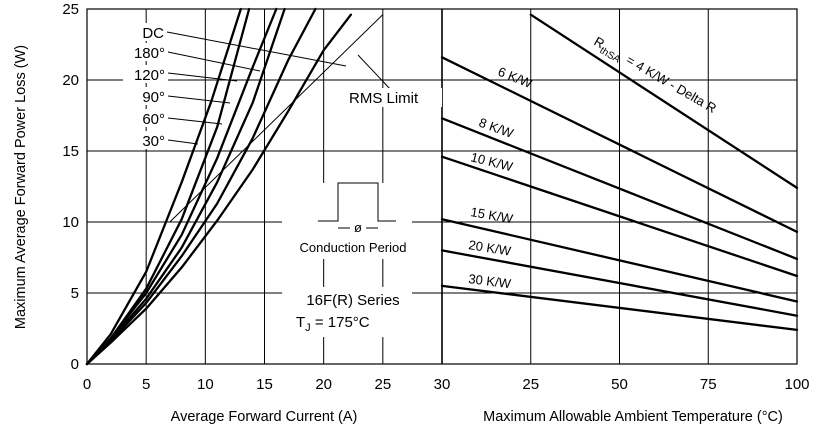  I want to click on a30-label-bg, so click(150, 140).